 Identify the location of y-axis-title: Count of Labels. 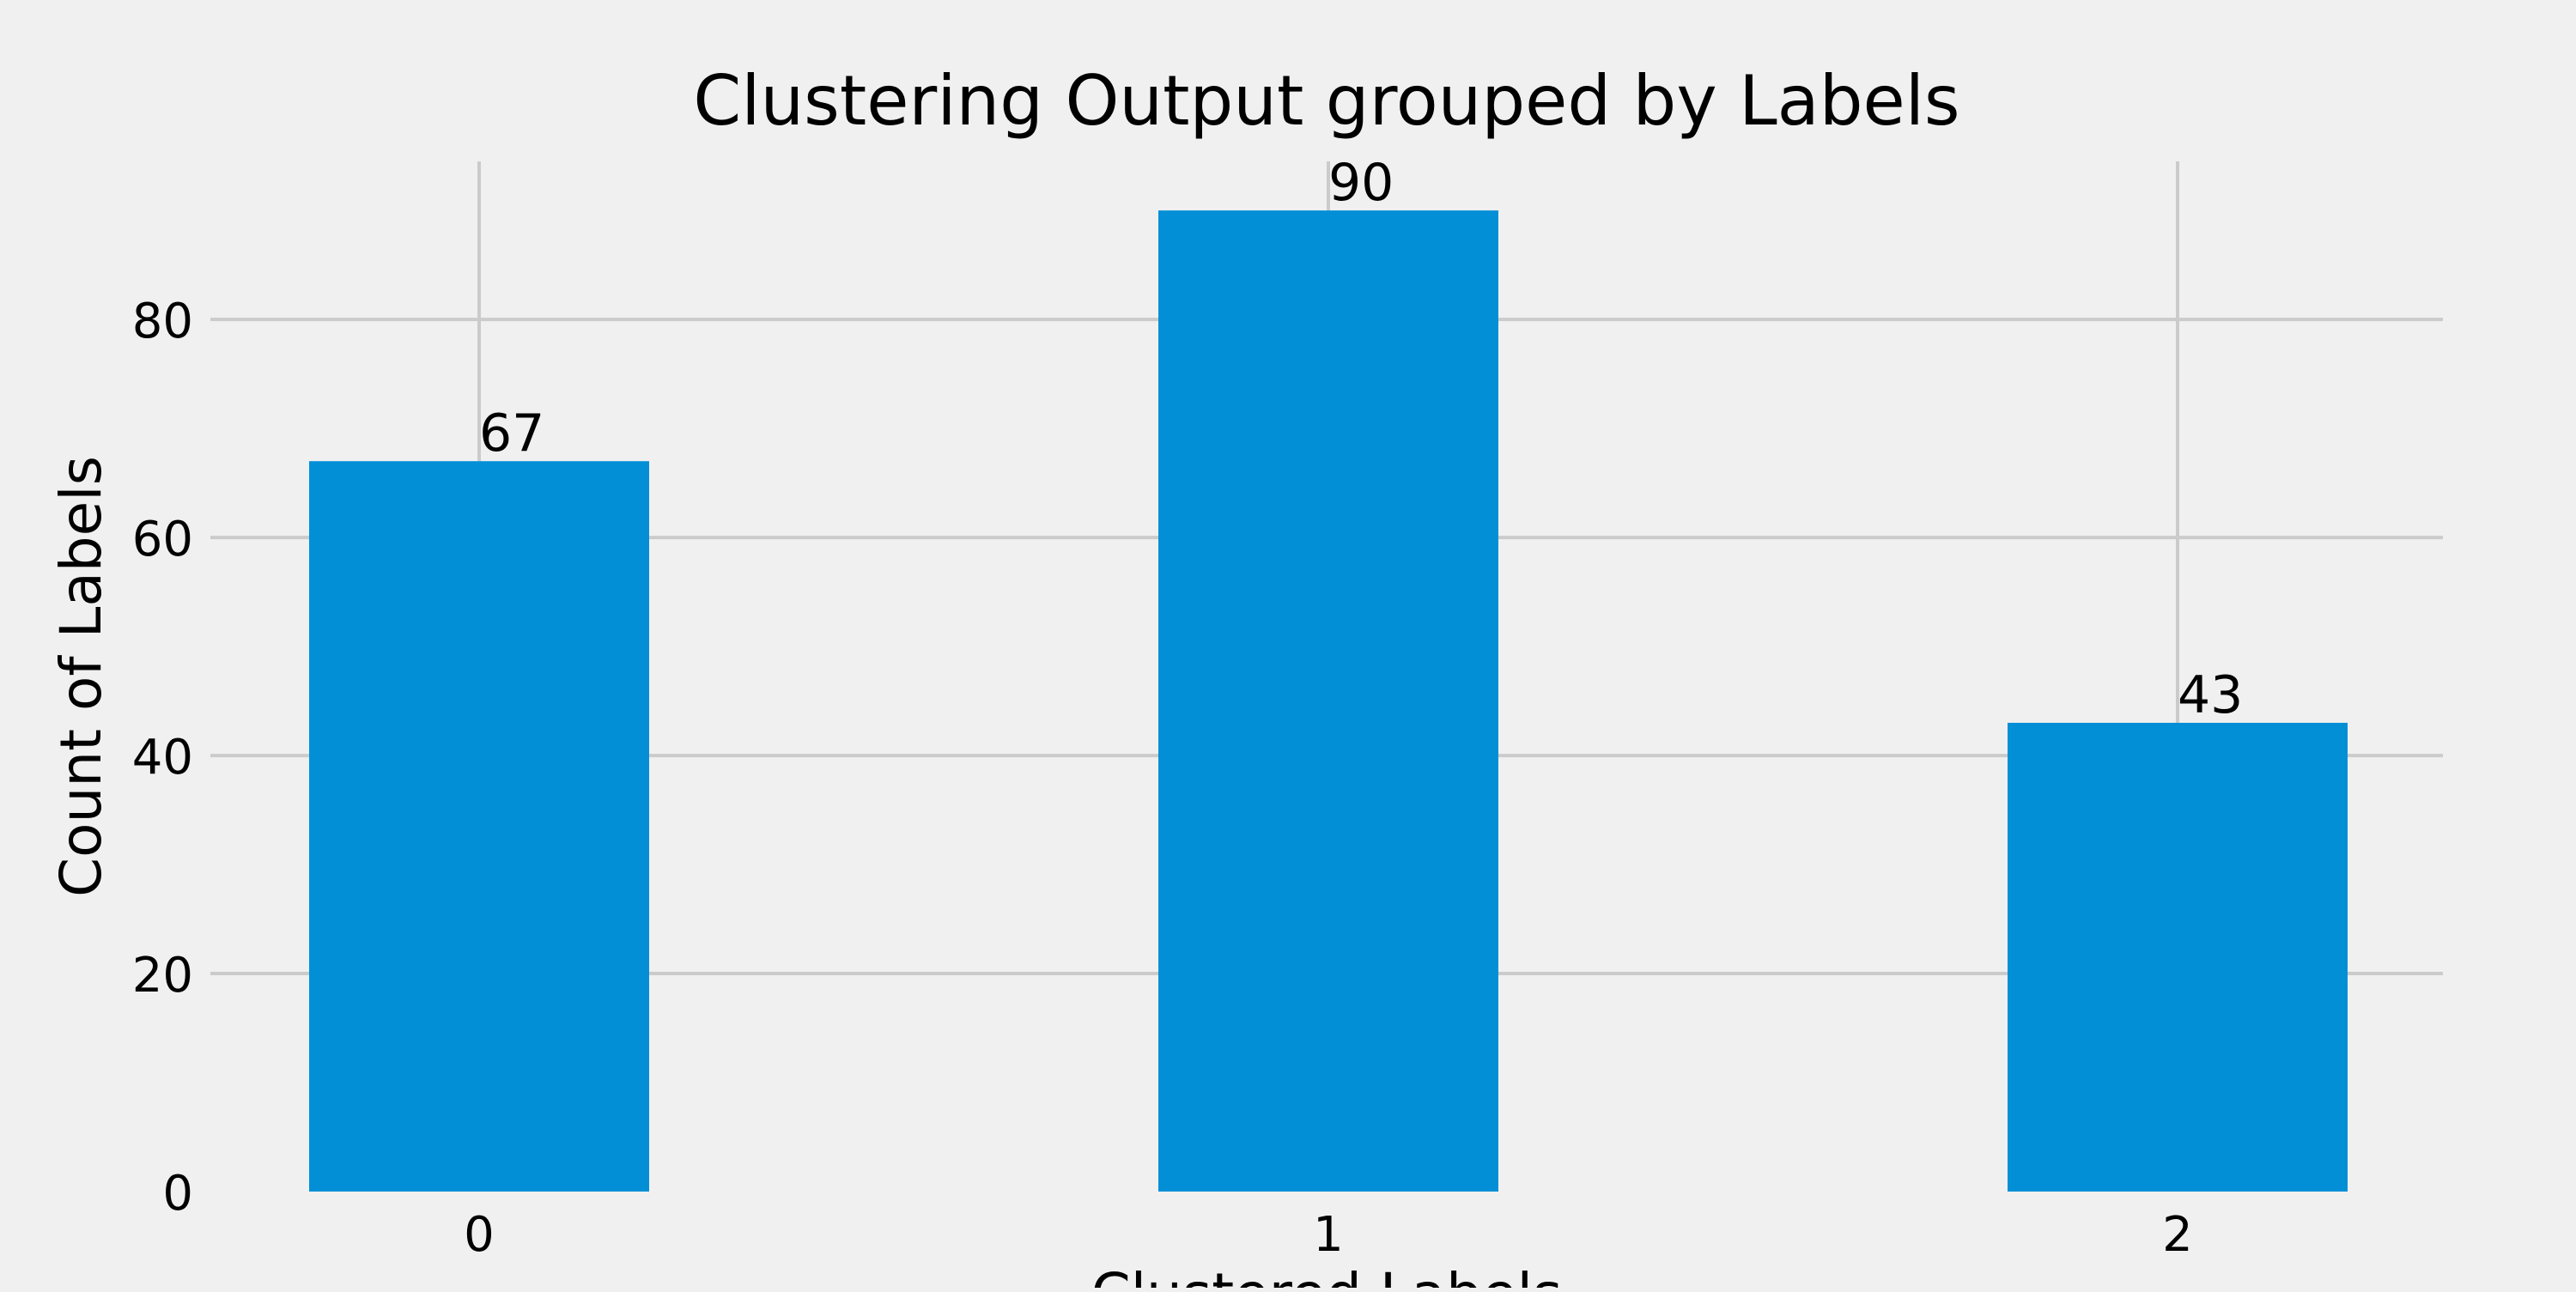
(81, 676).